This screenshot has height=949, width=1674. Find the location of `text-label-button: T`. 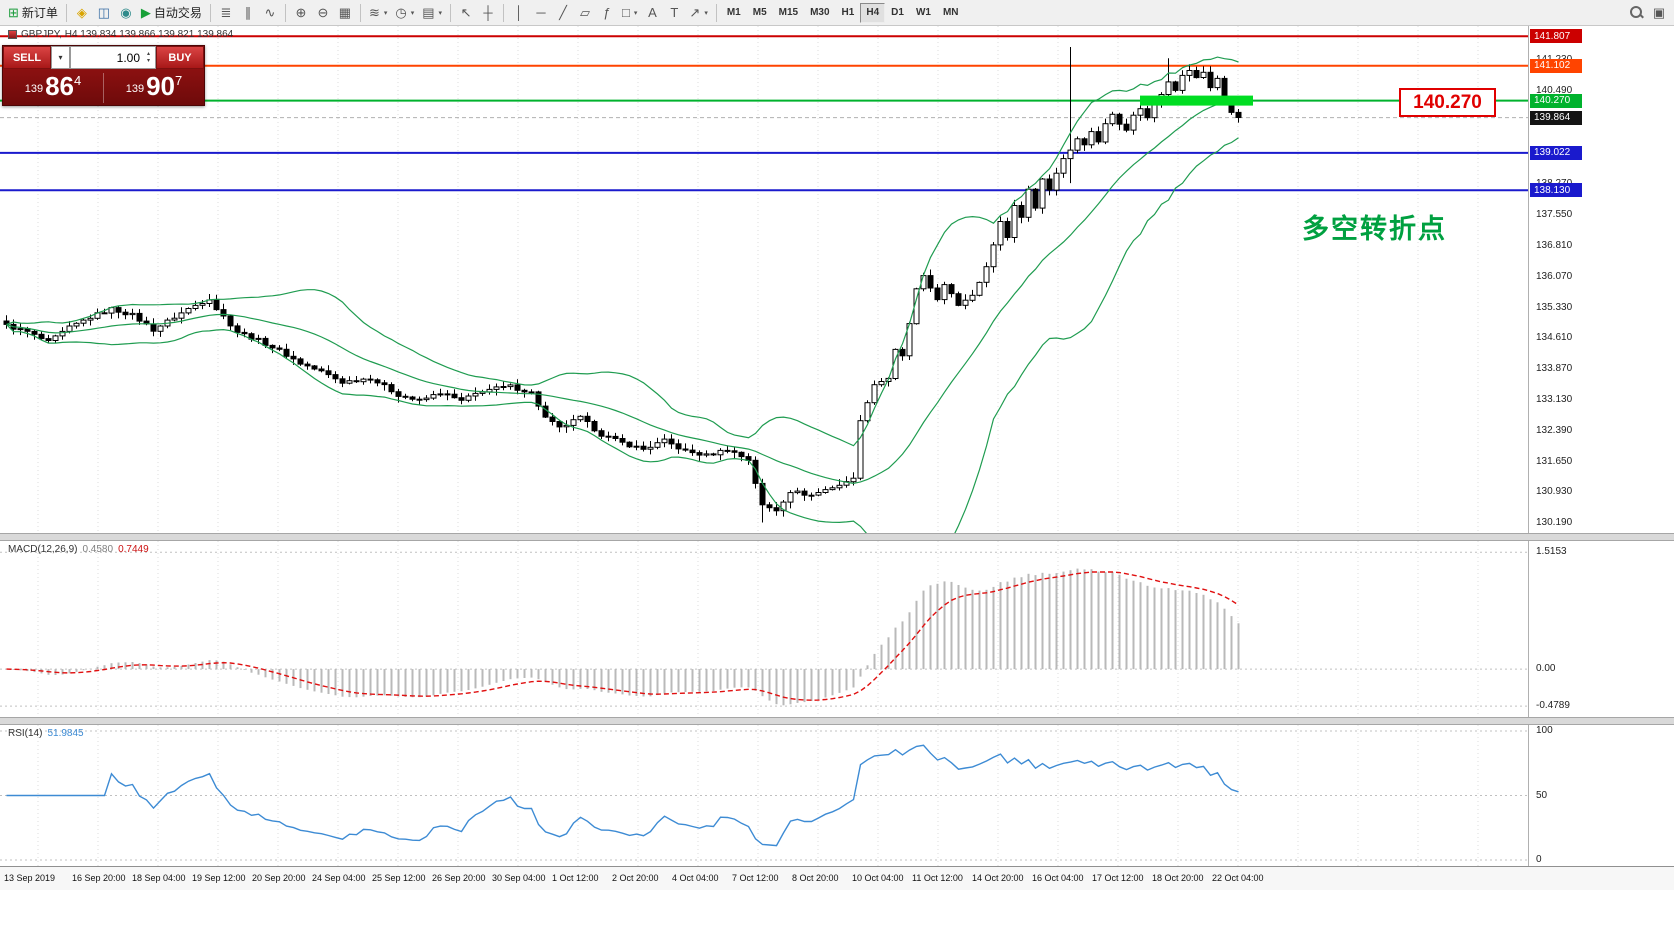

text-label-button: T is located at coordinates (674, 13).